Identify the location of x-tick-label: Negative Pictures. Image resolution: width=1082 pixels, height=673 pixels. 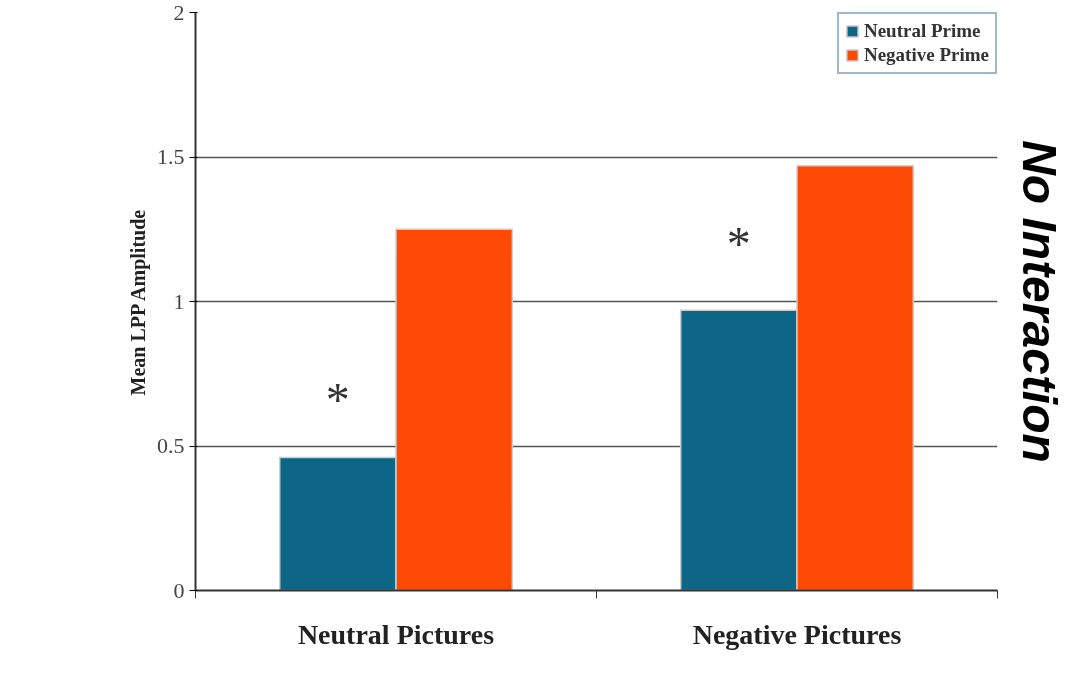
(797, 634).